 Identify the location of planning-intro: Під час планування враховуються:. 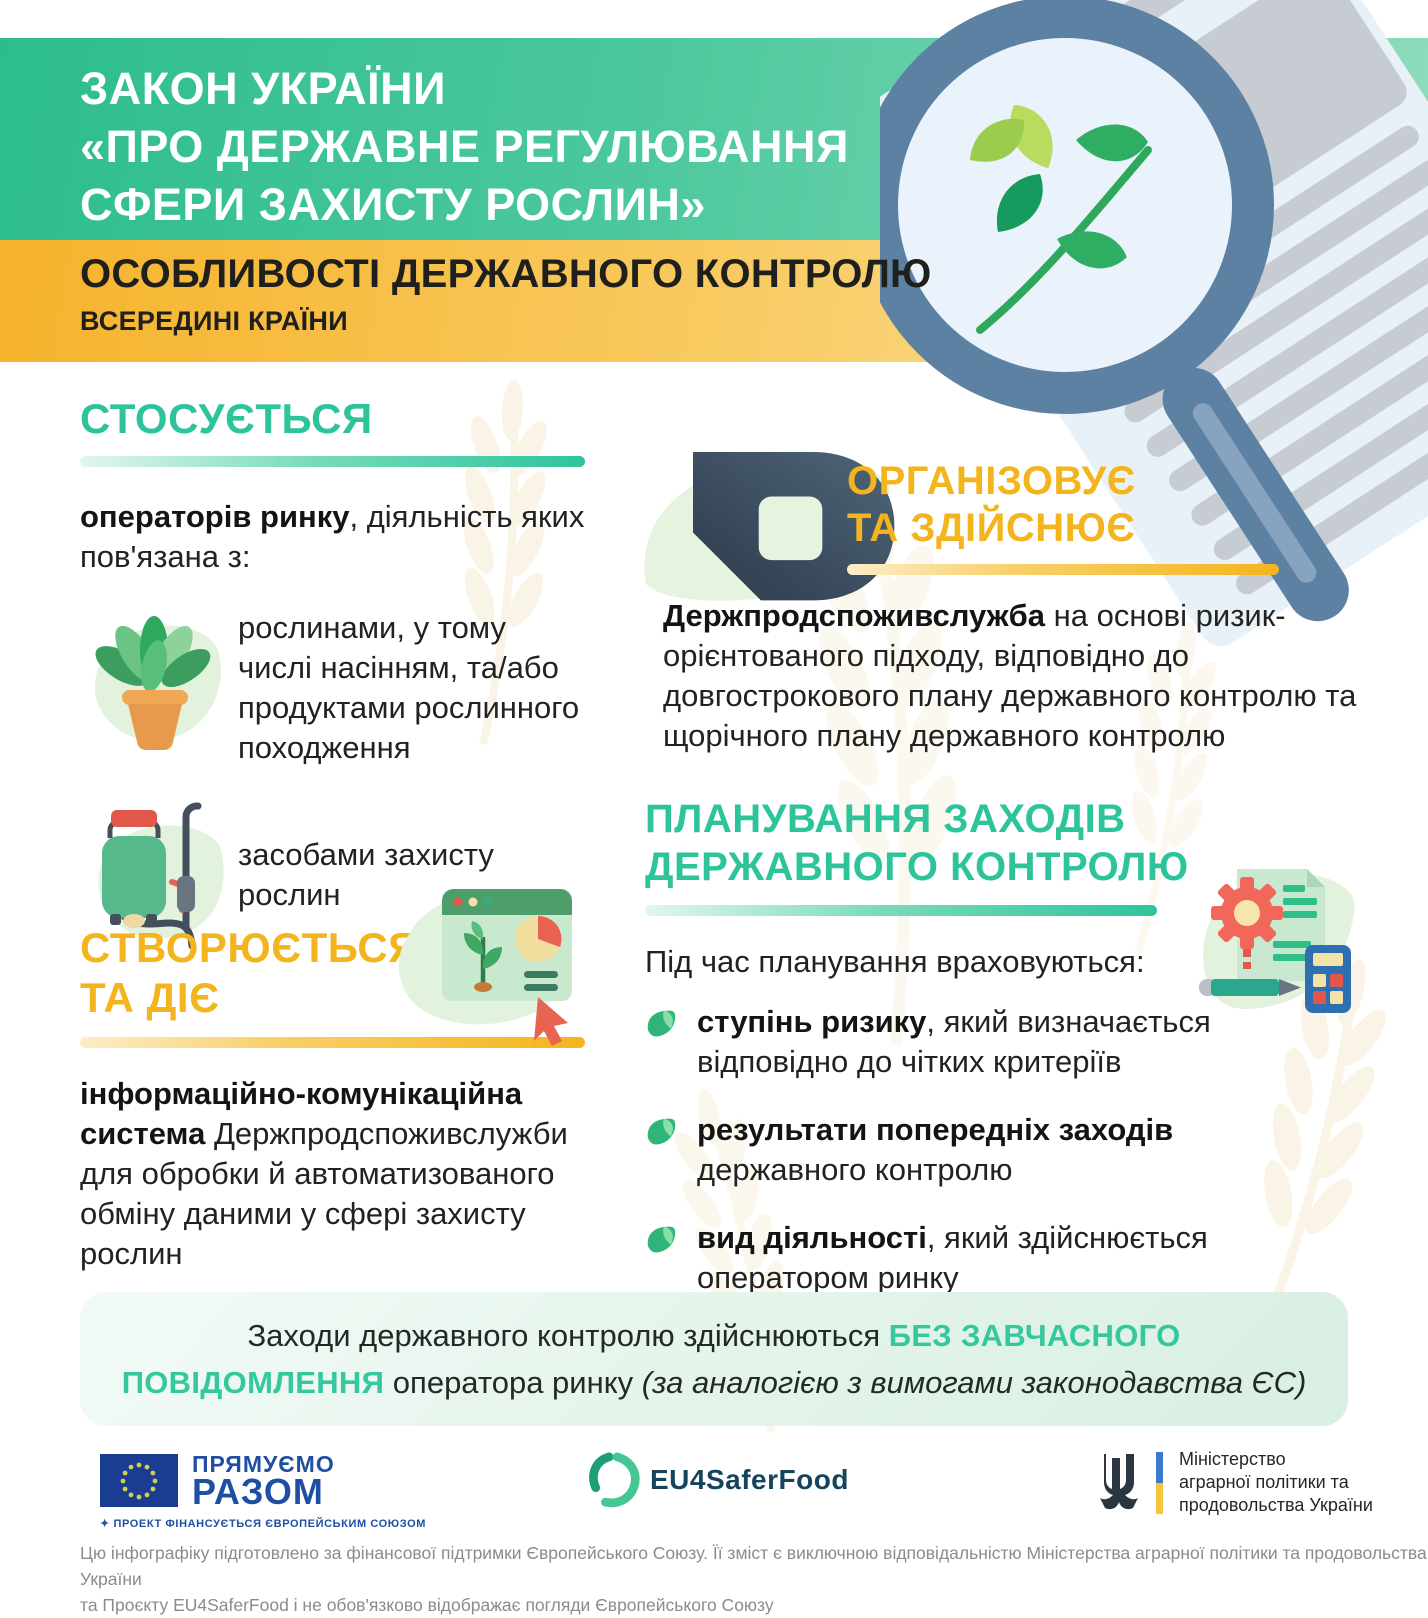
(895, 961).